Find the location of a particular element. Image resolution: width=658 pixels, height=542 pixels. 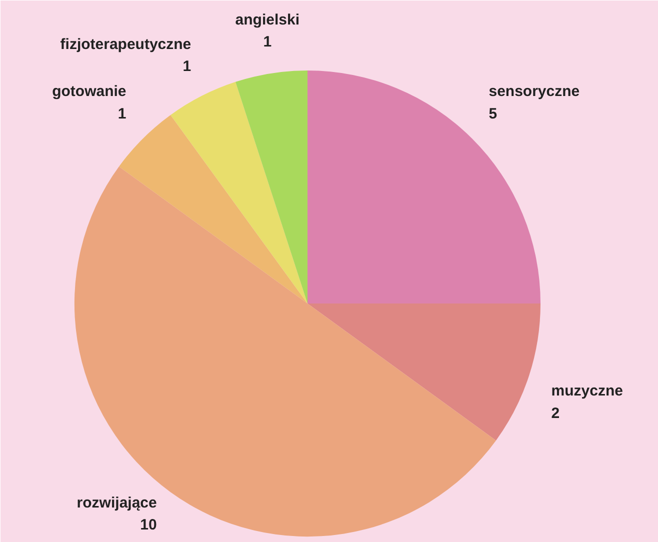

slice-label: muzyczne is located at coordinates (587, 391).